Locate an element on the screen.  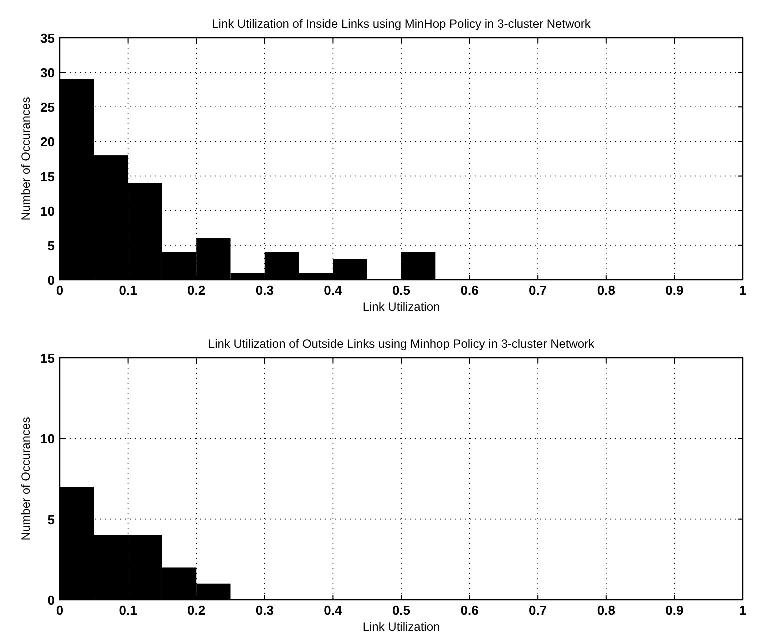
chart-title: Link Utilization of Outside Links using Minhop Policy in 3-cluster Network is located at coordinates (402, 344).